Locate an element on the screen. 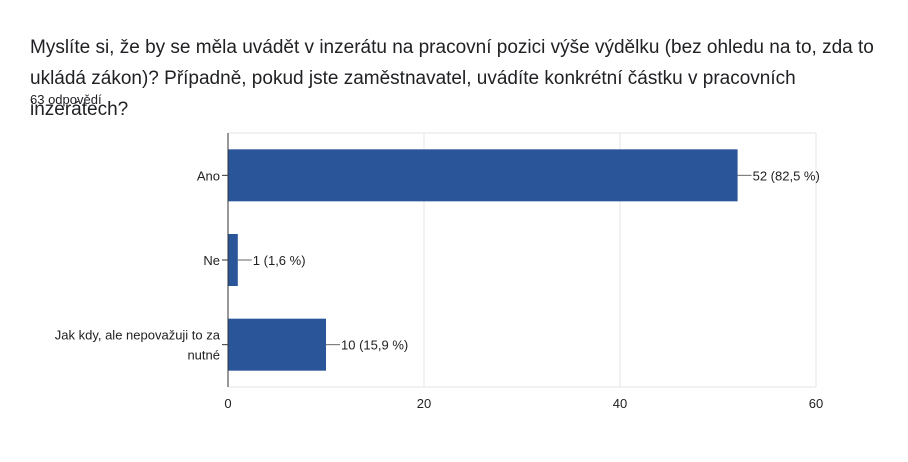 The width and height of the screenshot is (908, 462). category-label: nutné is located at coordinates (203, 355).